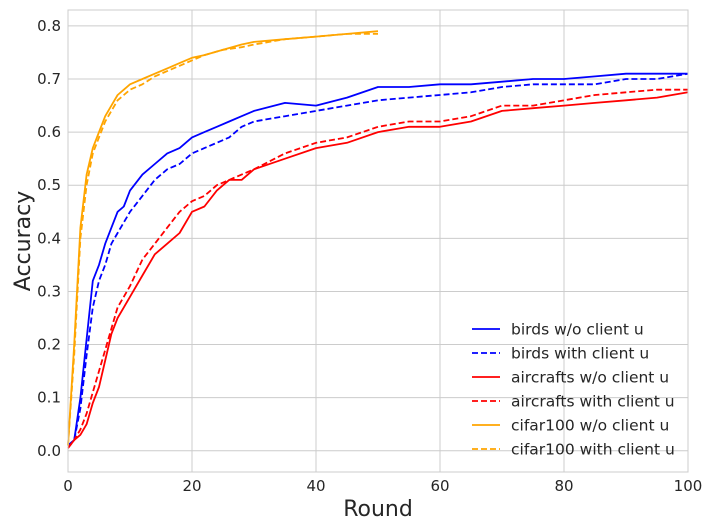  I want to click on y-tick-label: 0.4, so click(49, 238).